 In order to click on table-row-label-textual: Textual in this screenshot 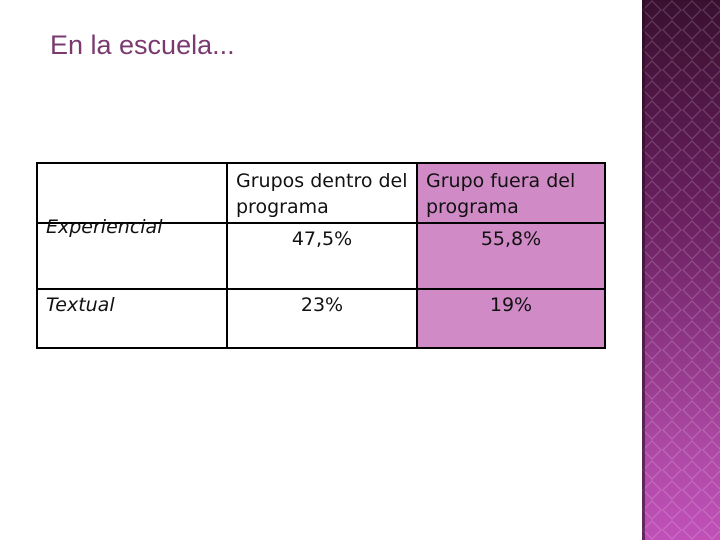, I will do `click(133, 318)`.